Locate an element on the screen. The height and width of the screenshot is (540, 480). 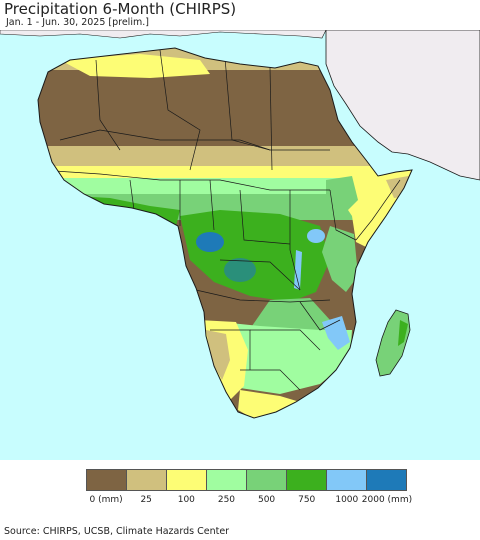
europe-landmass is located at coordinates (163, 34).